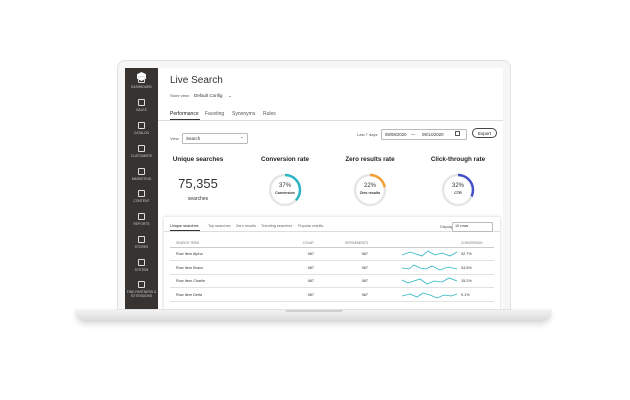 The image size is (630, 400). What do you see at coordinates (244, 114) in the screenshot?
I see `tab: Synonyms` at bounding box center [244, 114].